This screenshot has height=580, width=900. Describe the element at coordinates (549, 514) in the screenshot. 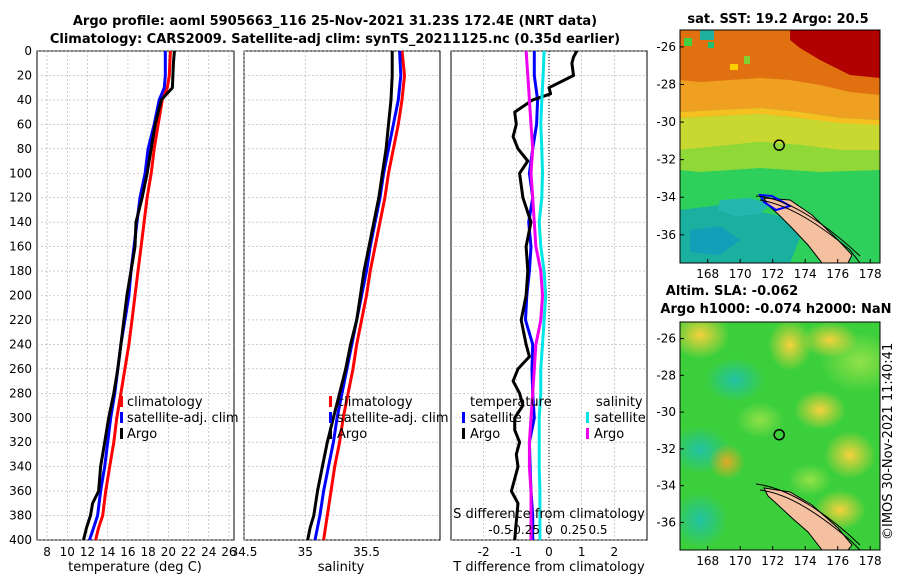

I see `difference-xlabel-top: S difference from climatology` at that location.